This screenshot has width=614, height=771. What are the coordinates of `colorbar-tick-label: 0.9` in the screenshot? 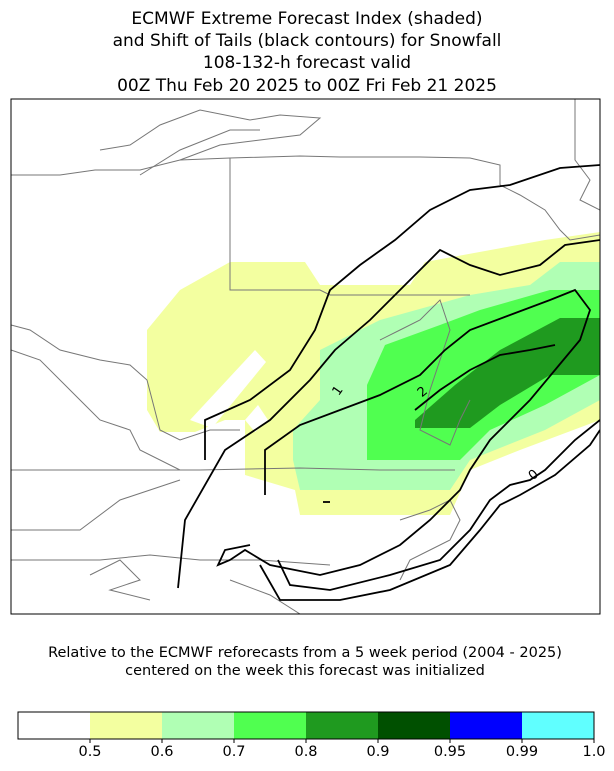 It's located at (377, 752).